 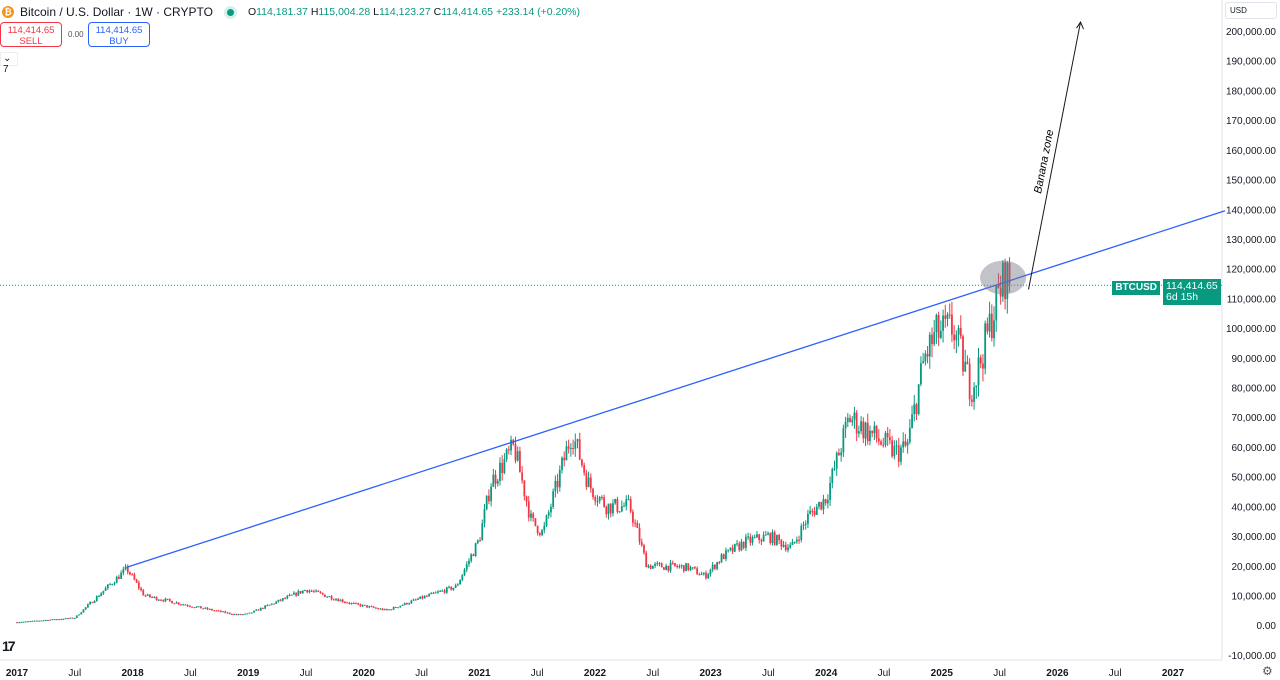 I want to click on bitcoin-icon: ₿, so click(x=8, y=12).